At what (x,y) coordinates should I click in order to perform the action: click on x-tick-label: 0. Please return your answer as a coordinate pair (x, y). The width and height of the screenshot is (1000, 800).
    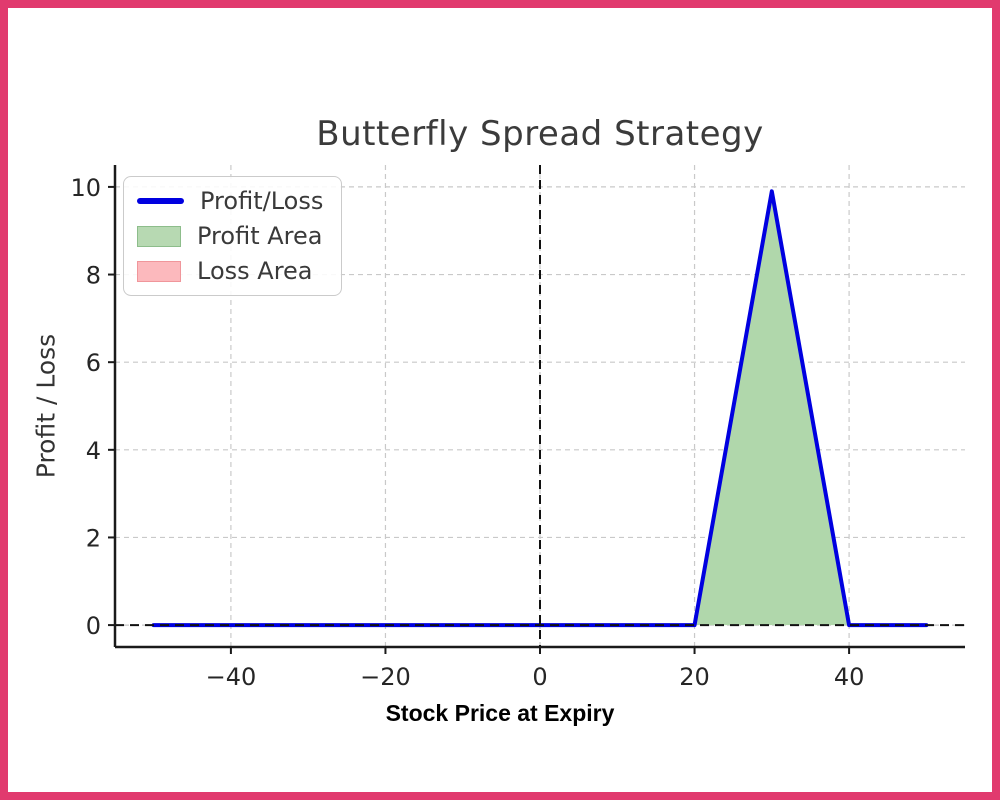
    Looking at the image, I should click on (539, 677).